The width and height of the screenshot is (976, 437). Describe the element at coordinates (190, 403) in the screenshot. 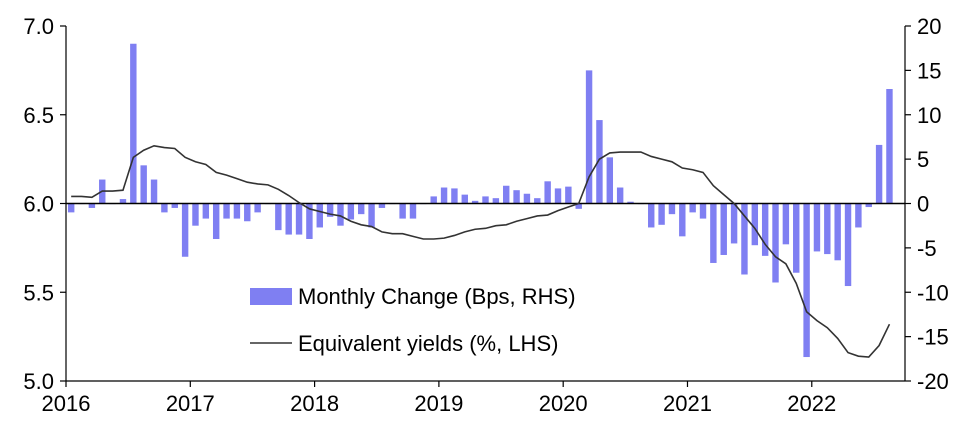

I see `x-tick-label: 2017` at that location.